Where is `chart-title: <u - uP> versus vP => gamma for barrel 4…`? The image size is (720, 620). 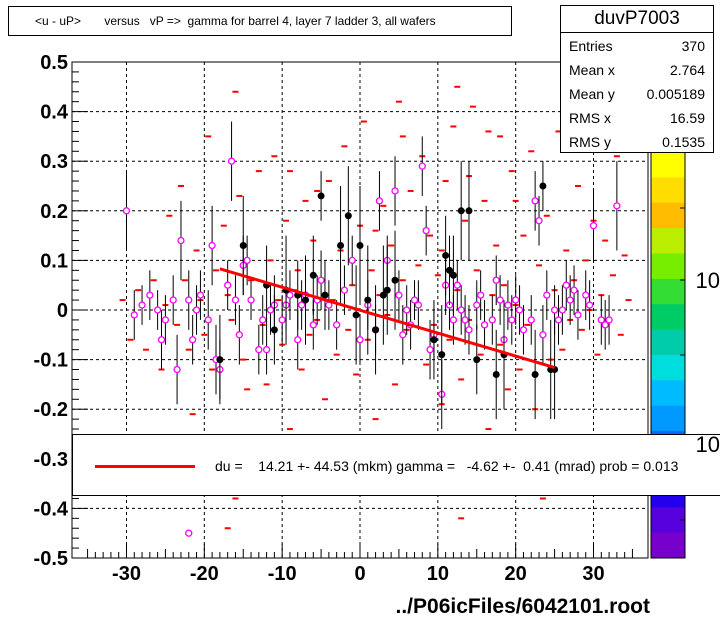 chart-title: <u - uP> versus vP => gamma for barrel 4… is located at coordinates (260, 21).